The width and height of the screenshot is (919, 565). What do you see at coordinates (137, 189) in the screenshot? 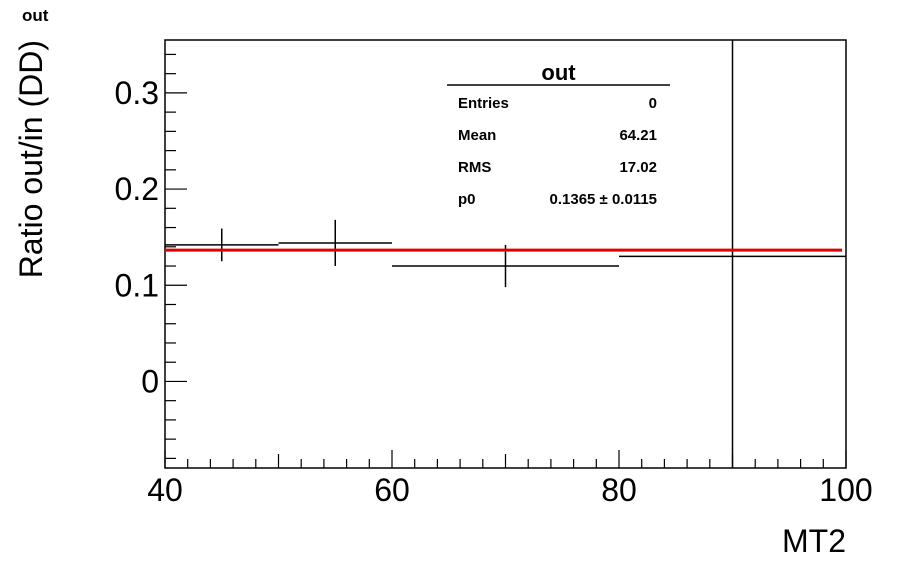
I see `y-tick-label: 0.2` at bounding box center [137, 189].